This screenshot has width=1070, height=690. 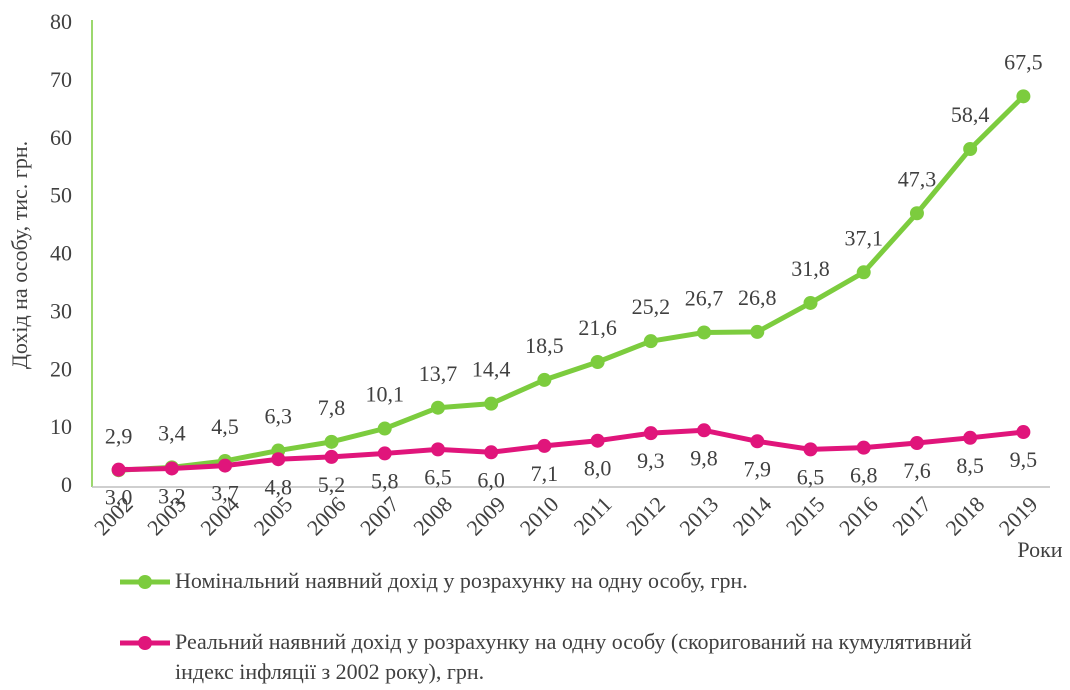 I want to click on y-tick-label: 60, so click(x=61, y=137).